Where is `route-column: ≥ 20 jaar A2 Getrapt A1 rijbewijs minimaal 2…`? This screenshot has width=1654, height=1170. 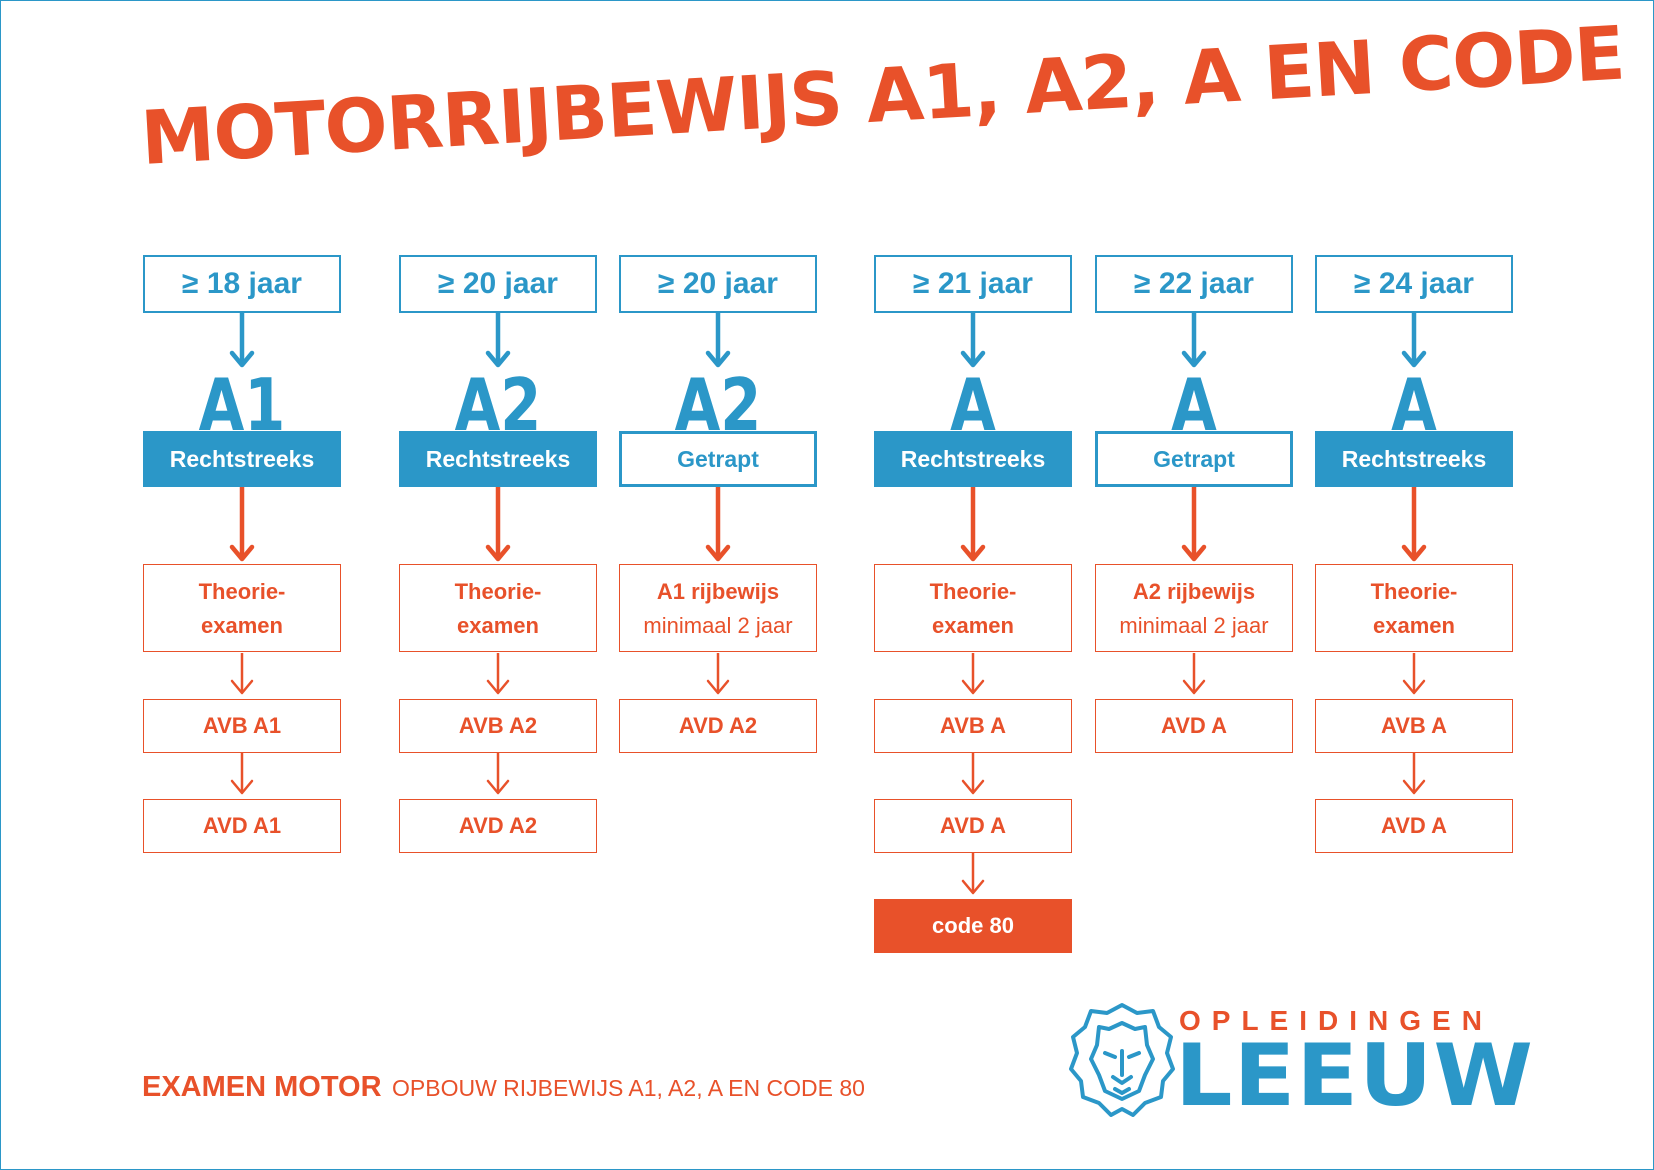
route-column: ≥ 20 jaar A2 Getrapt A1 rijbewijs minimaal 2… is located at coordinates (718, 501).